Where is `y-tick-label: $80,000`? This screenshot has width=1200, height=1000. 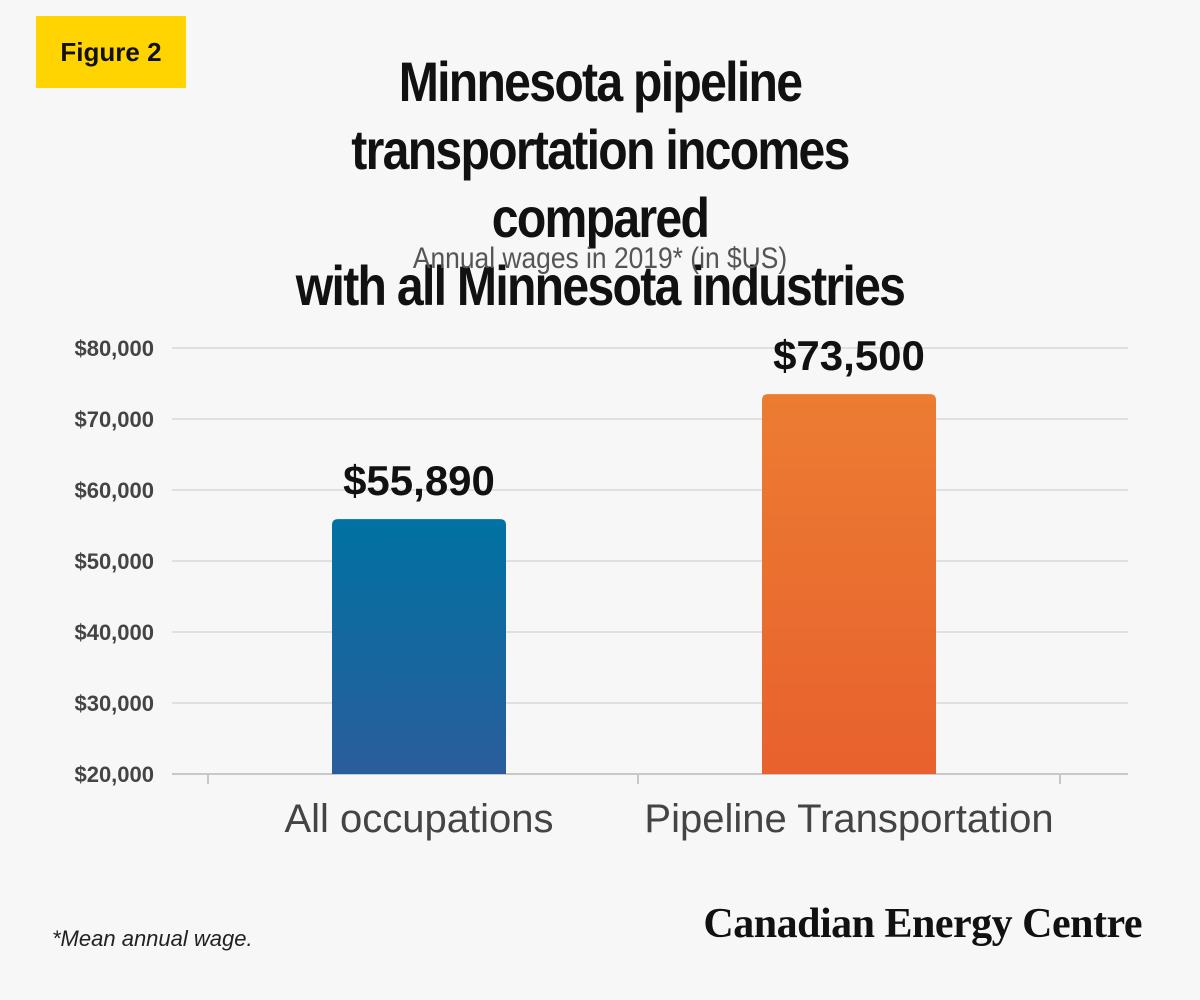
y-tick-label: $80,000 is located at coordinates (114, 348).